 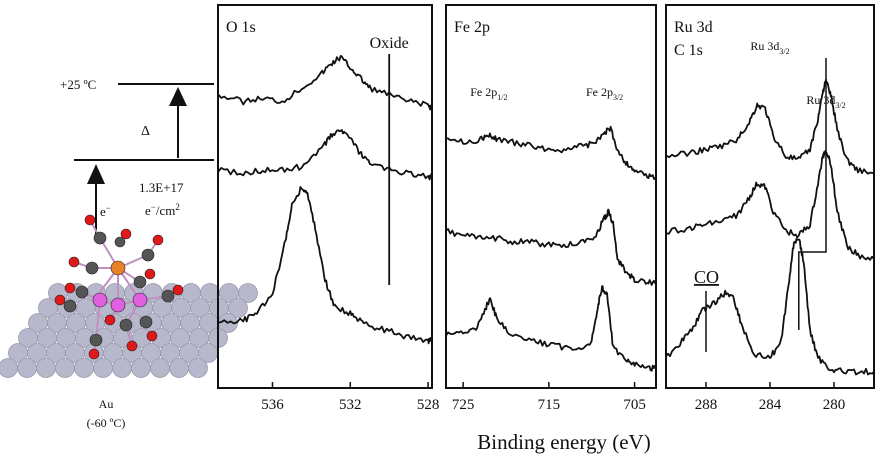 I want to click on co-label: CO, so click(x=706, y=277).